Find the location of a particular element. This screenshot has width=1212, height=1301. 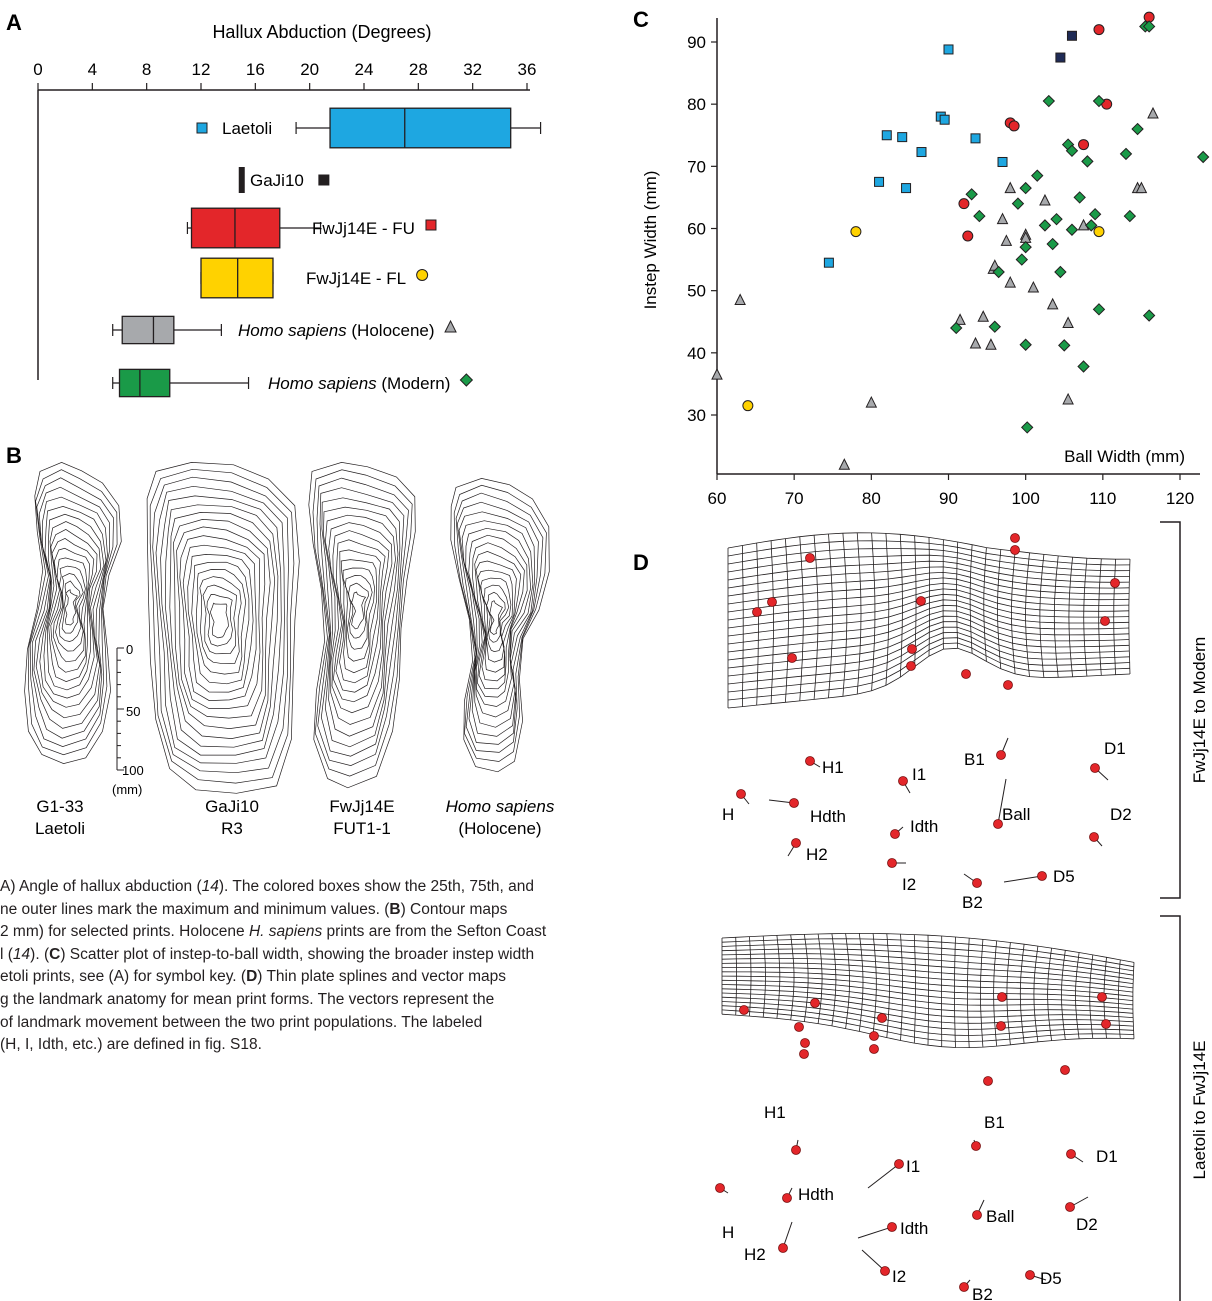

a-row-label: Homo sapiens (Holocene) is located at coordinates (336, 330).